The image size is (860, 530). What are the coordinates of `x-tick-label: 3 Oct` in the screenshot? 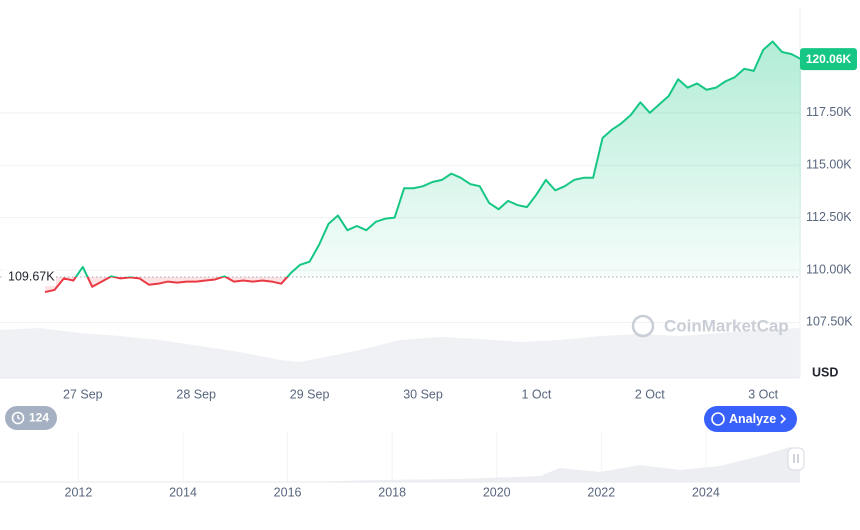 It's located at (763, 394).